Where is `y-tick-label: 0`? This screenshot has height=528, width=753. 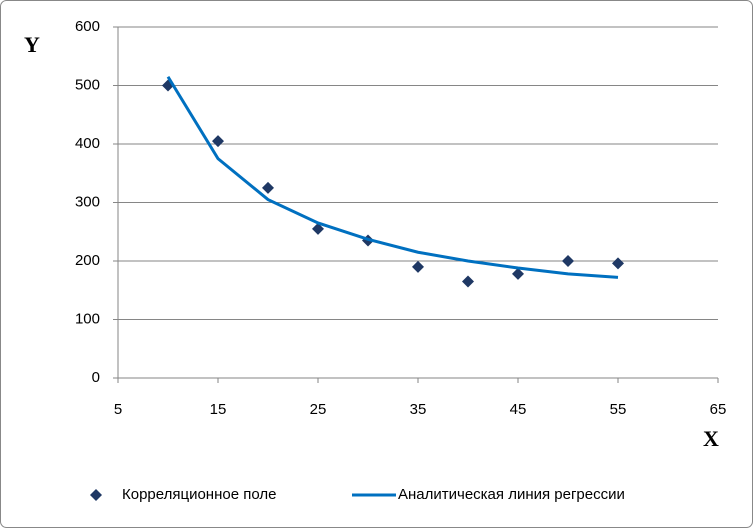
y-tick-label: 0 is located at coordinates (96, 377).